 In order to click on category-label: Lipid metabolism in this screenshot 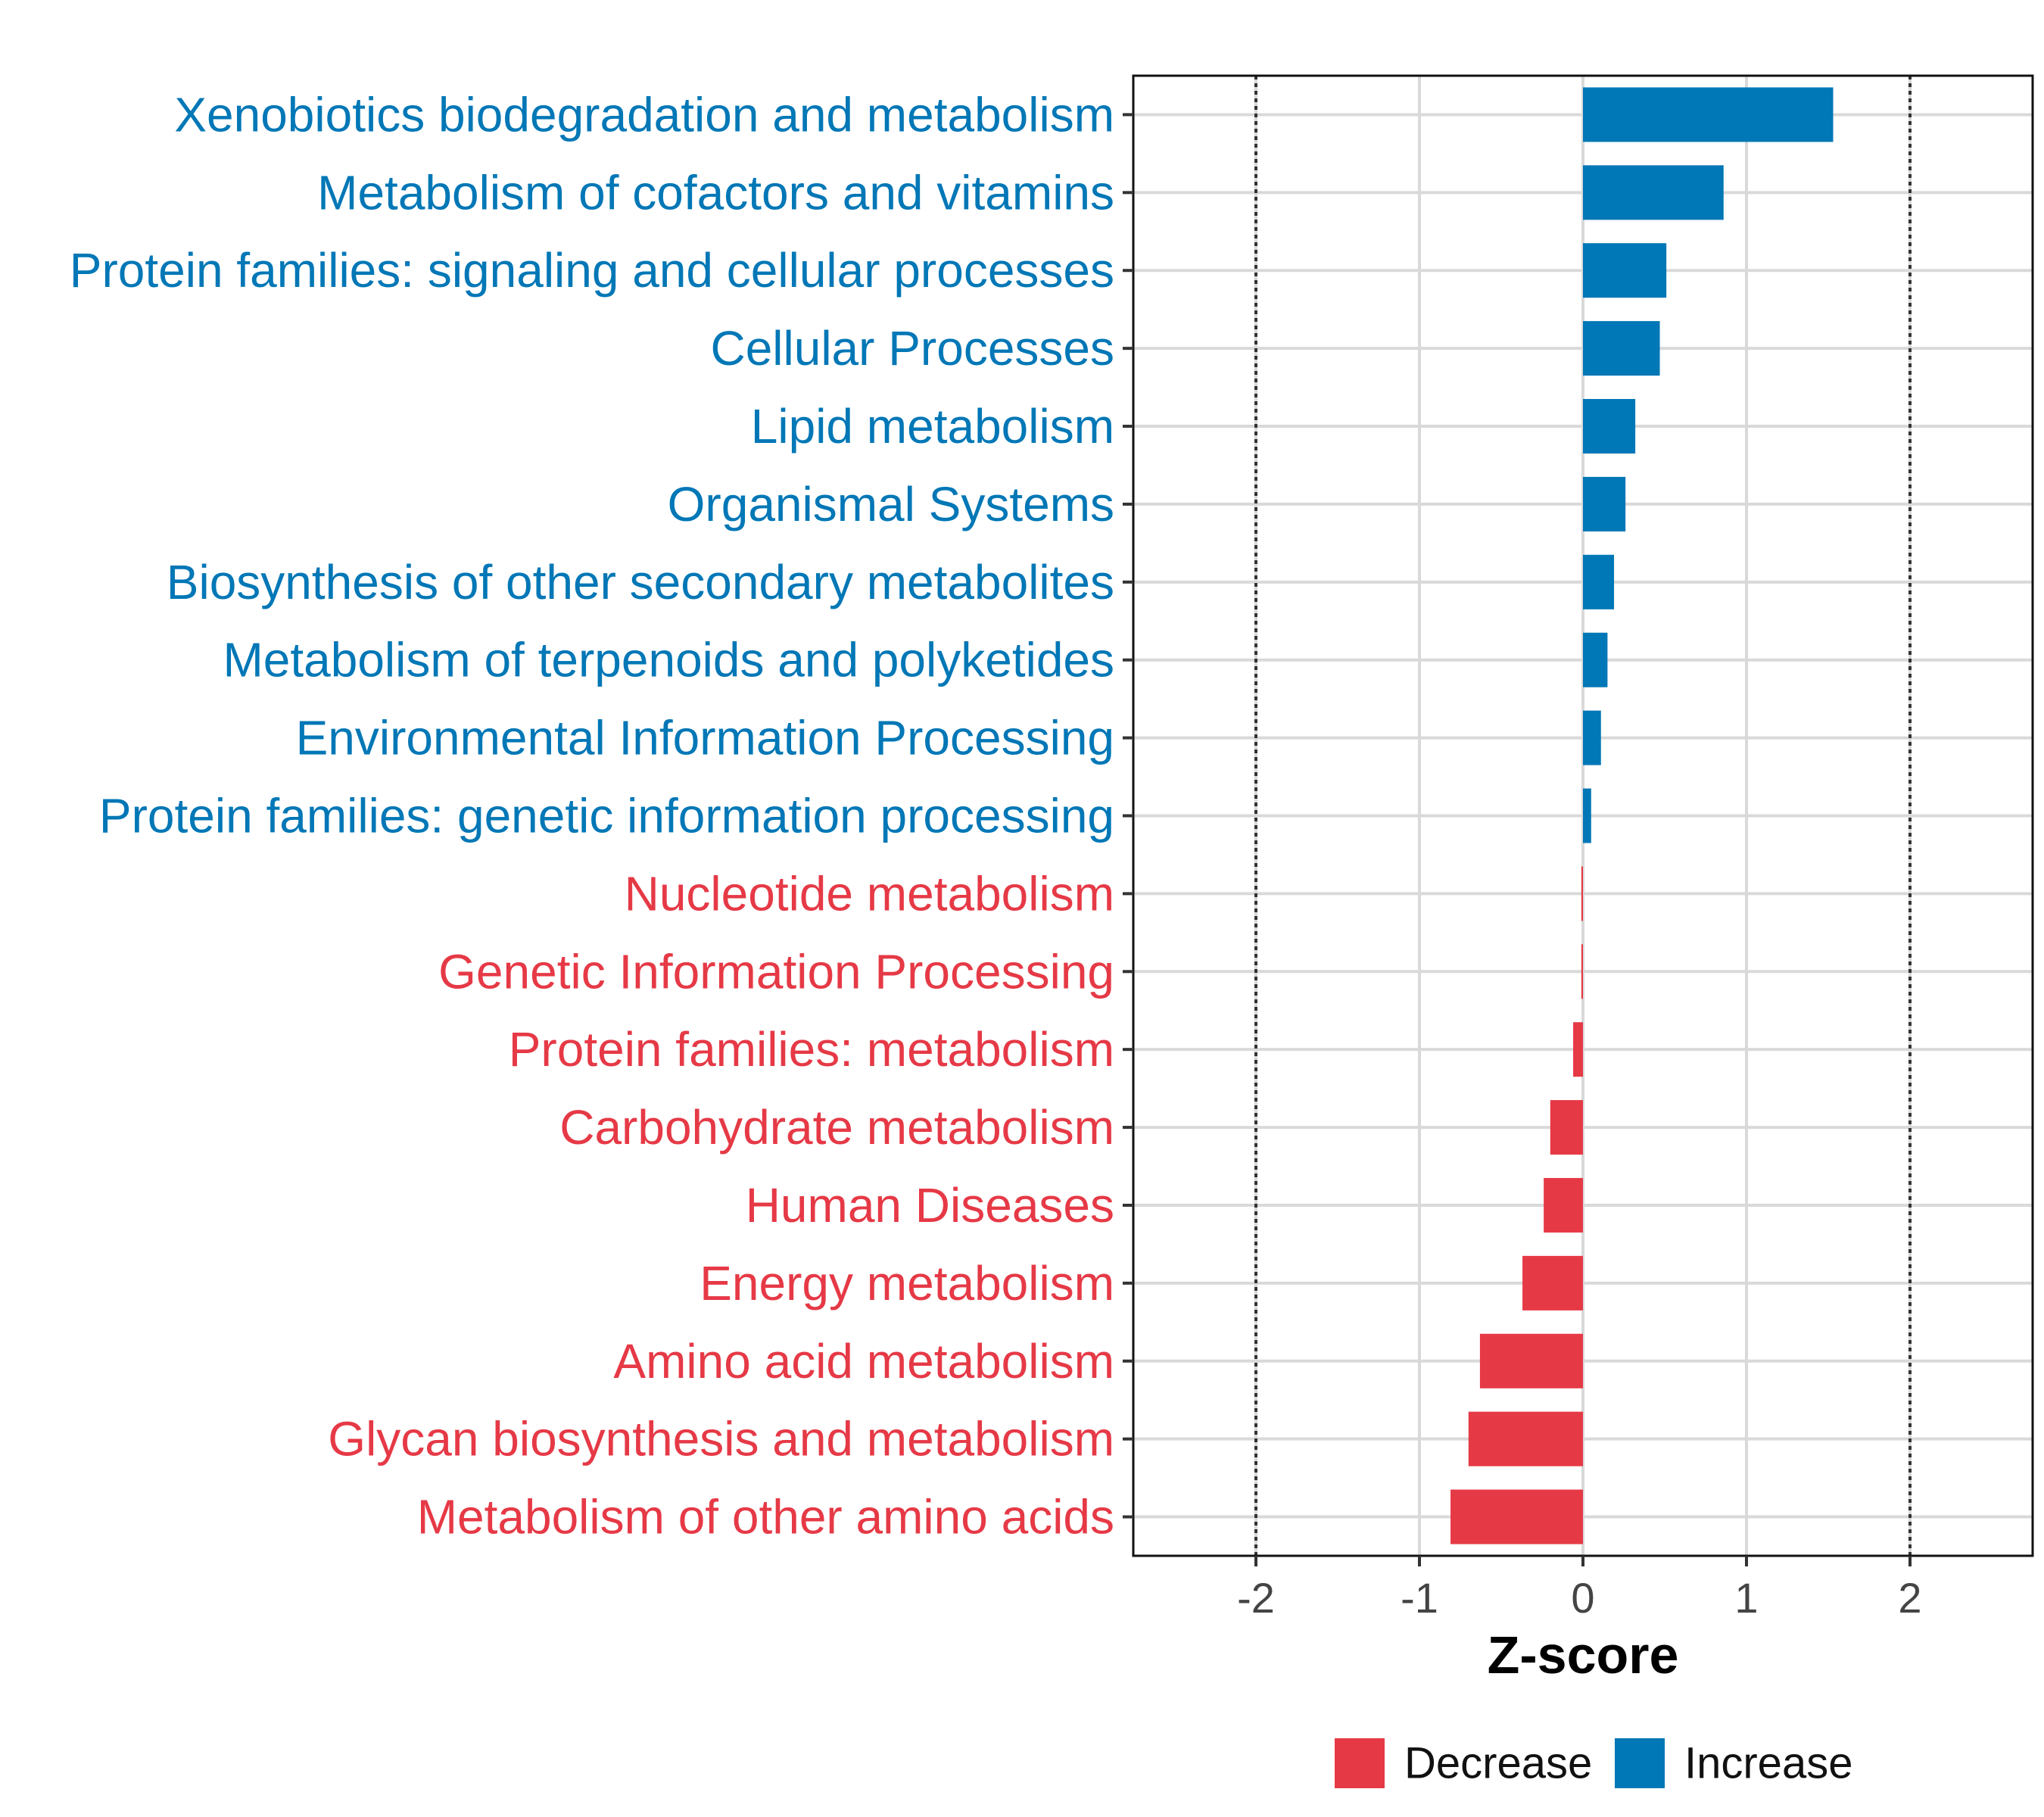, I will do `click(933, 426)`.